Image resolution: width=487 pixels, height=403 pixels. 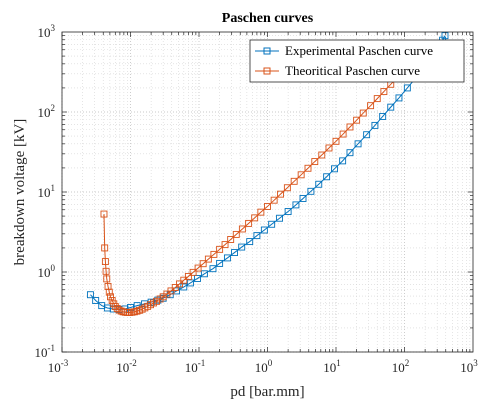 What do you see at coordinates (45, 351) in the screenshot?
I see `y-tick-label: 10⁻¹` at bounding box center [45, 351].